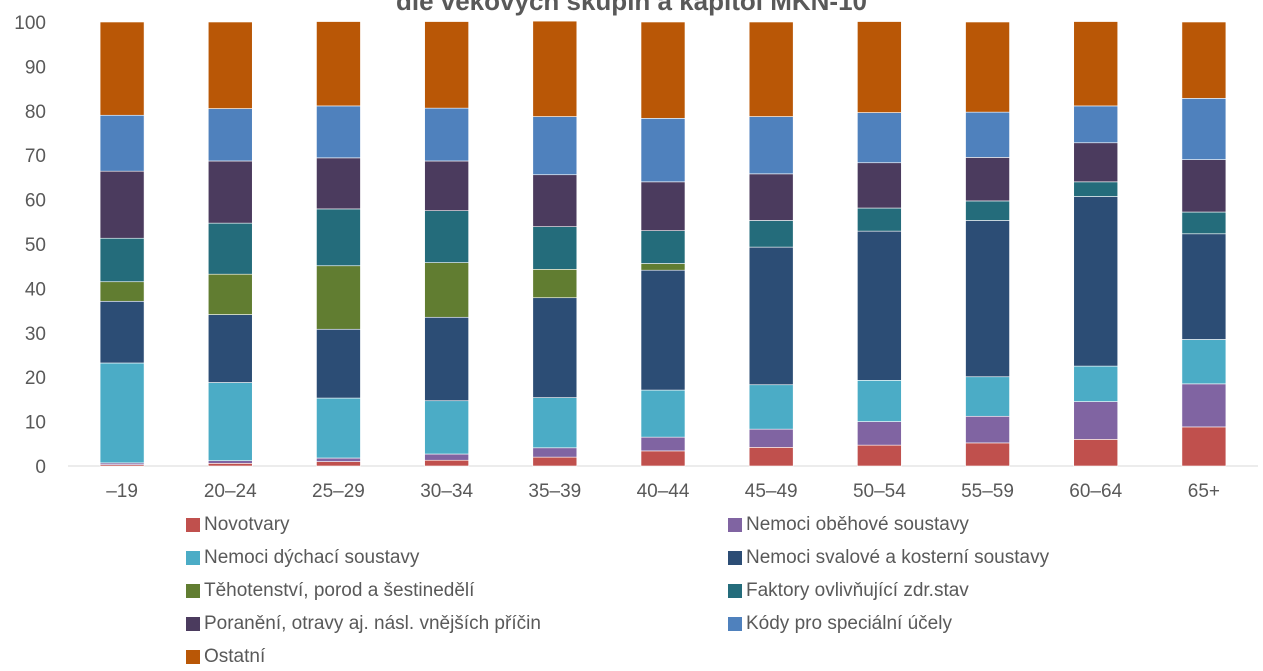  I want to click on y-tick-label: 100, so click(30, 23).